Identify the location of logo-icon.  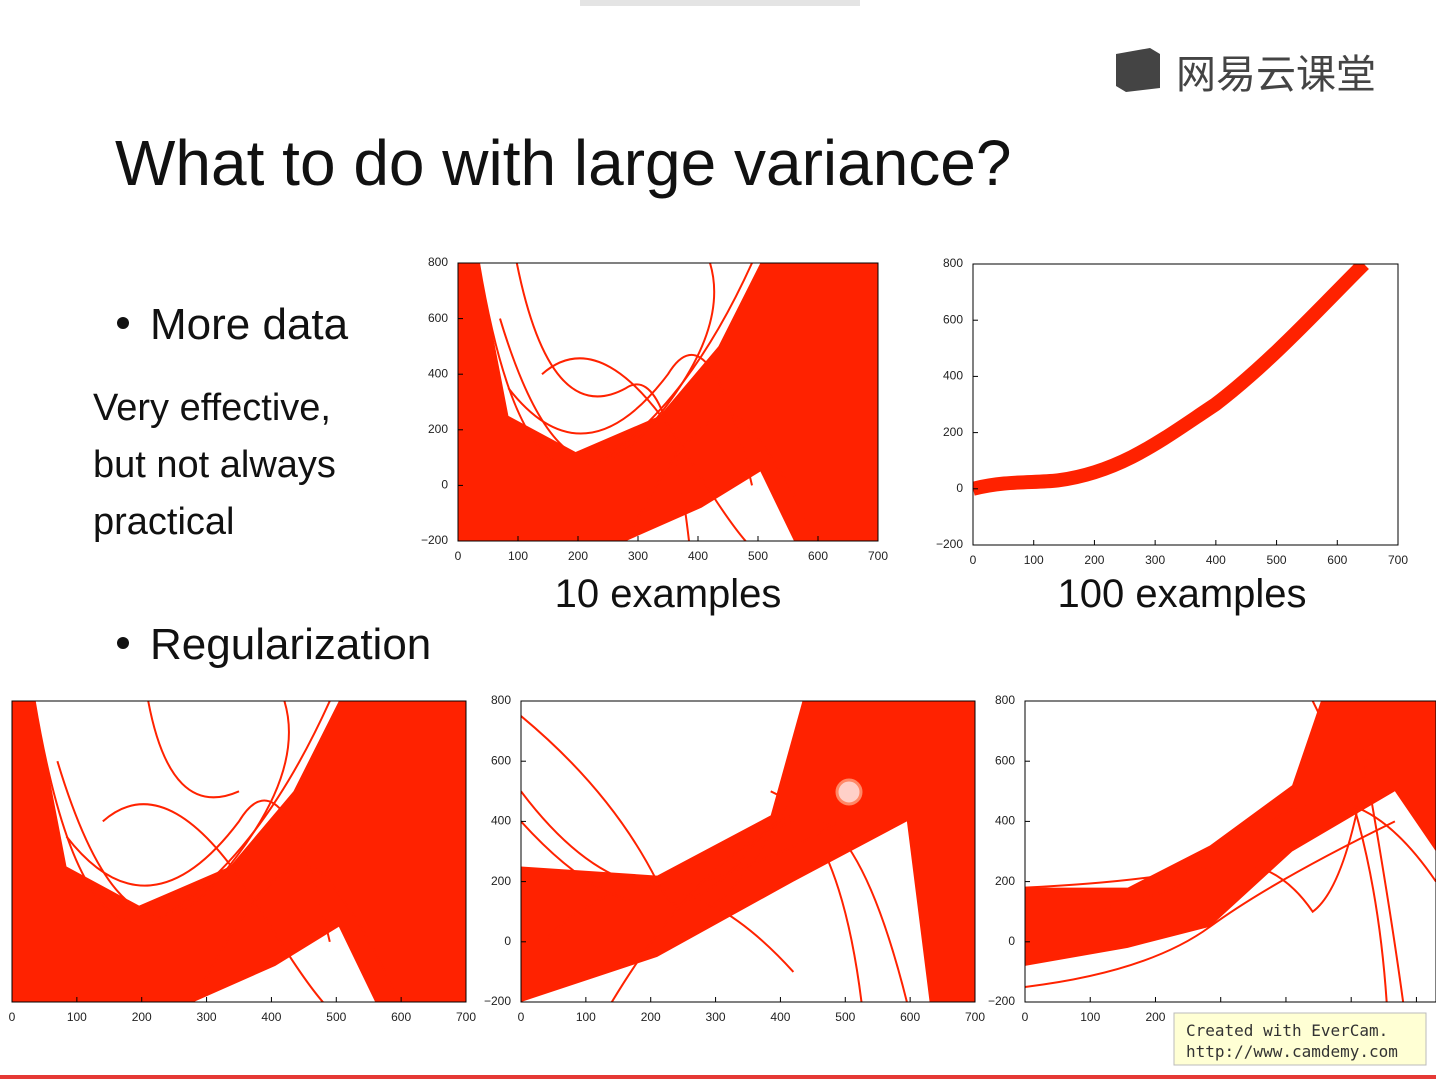
(1138, 70).